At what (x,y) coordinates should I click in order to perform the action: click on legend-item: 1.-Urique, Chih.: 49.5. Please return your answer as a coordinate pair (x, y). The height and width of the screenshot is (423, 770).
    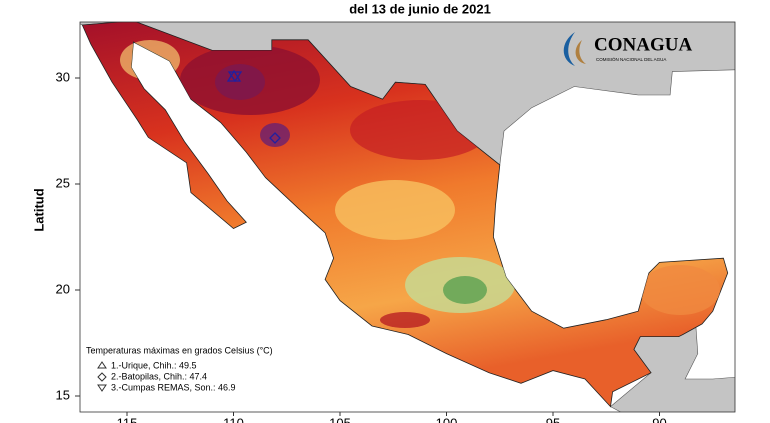
    Looking at the image, I should click on (154, 365).